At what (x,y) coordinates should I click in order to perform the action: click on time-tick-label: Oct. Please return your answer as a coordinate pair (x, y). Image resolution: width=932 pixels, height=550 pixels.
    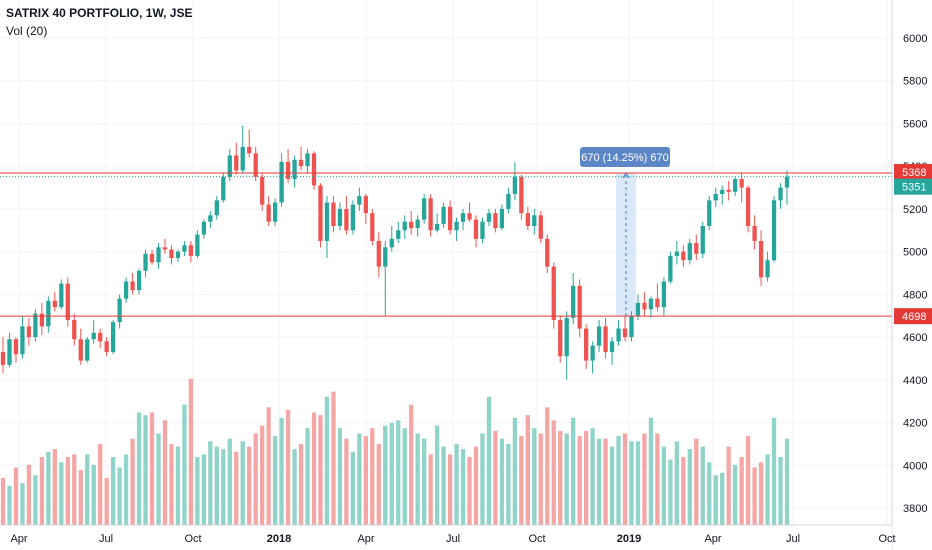
    Looking at the image, I should click on (192, 539).